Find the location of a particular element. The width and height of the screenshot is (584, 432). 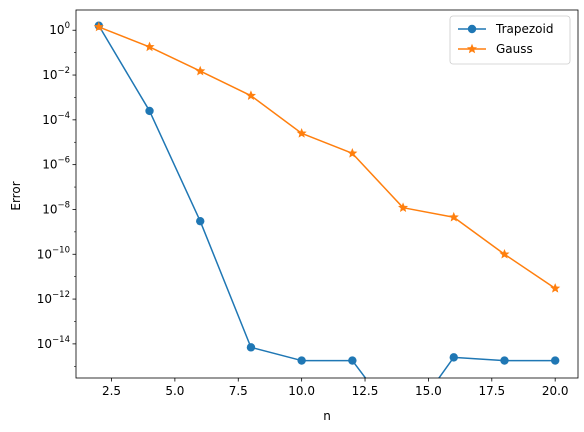

x-tick-label: 17.5 is located at coordinates (491, 391).